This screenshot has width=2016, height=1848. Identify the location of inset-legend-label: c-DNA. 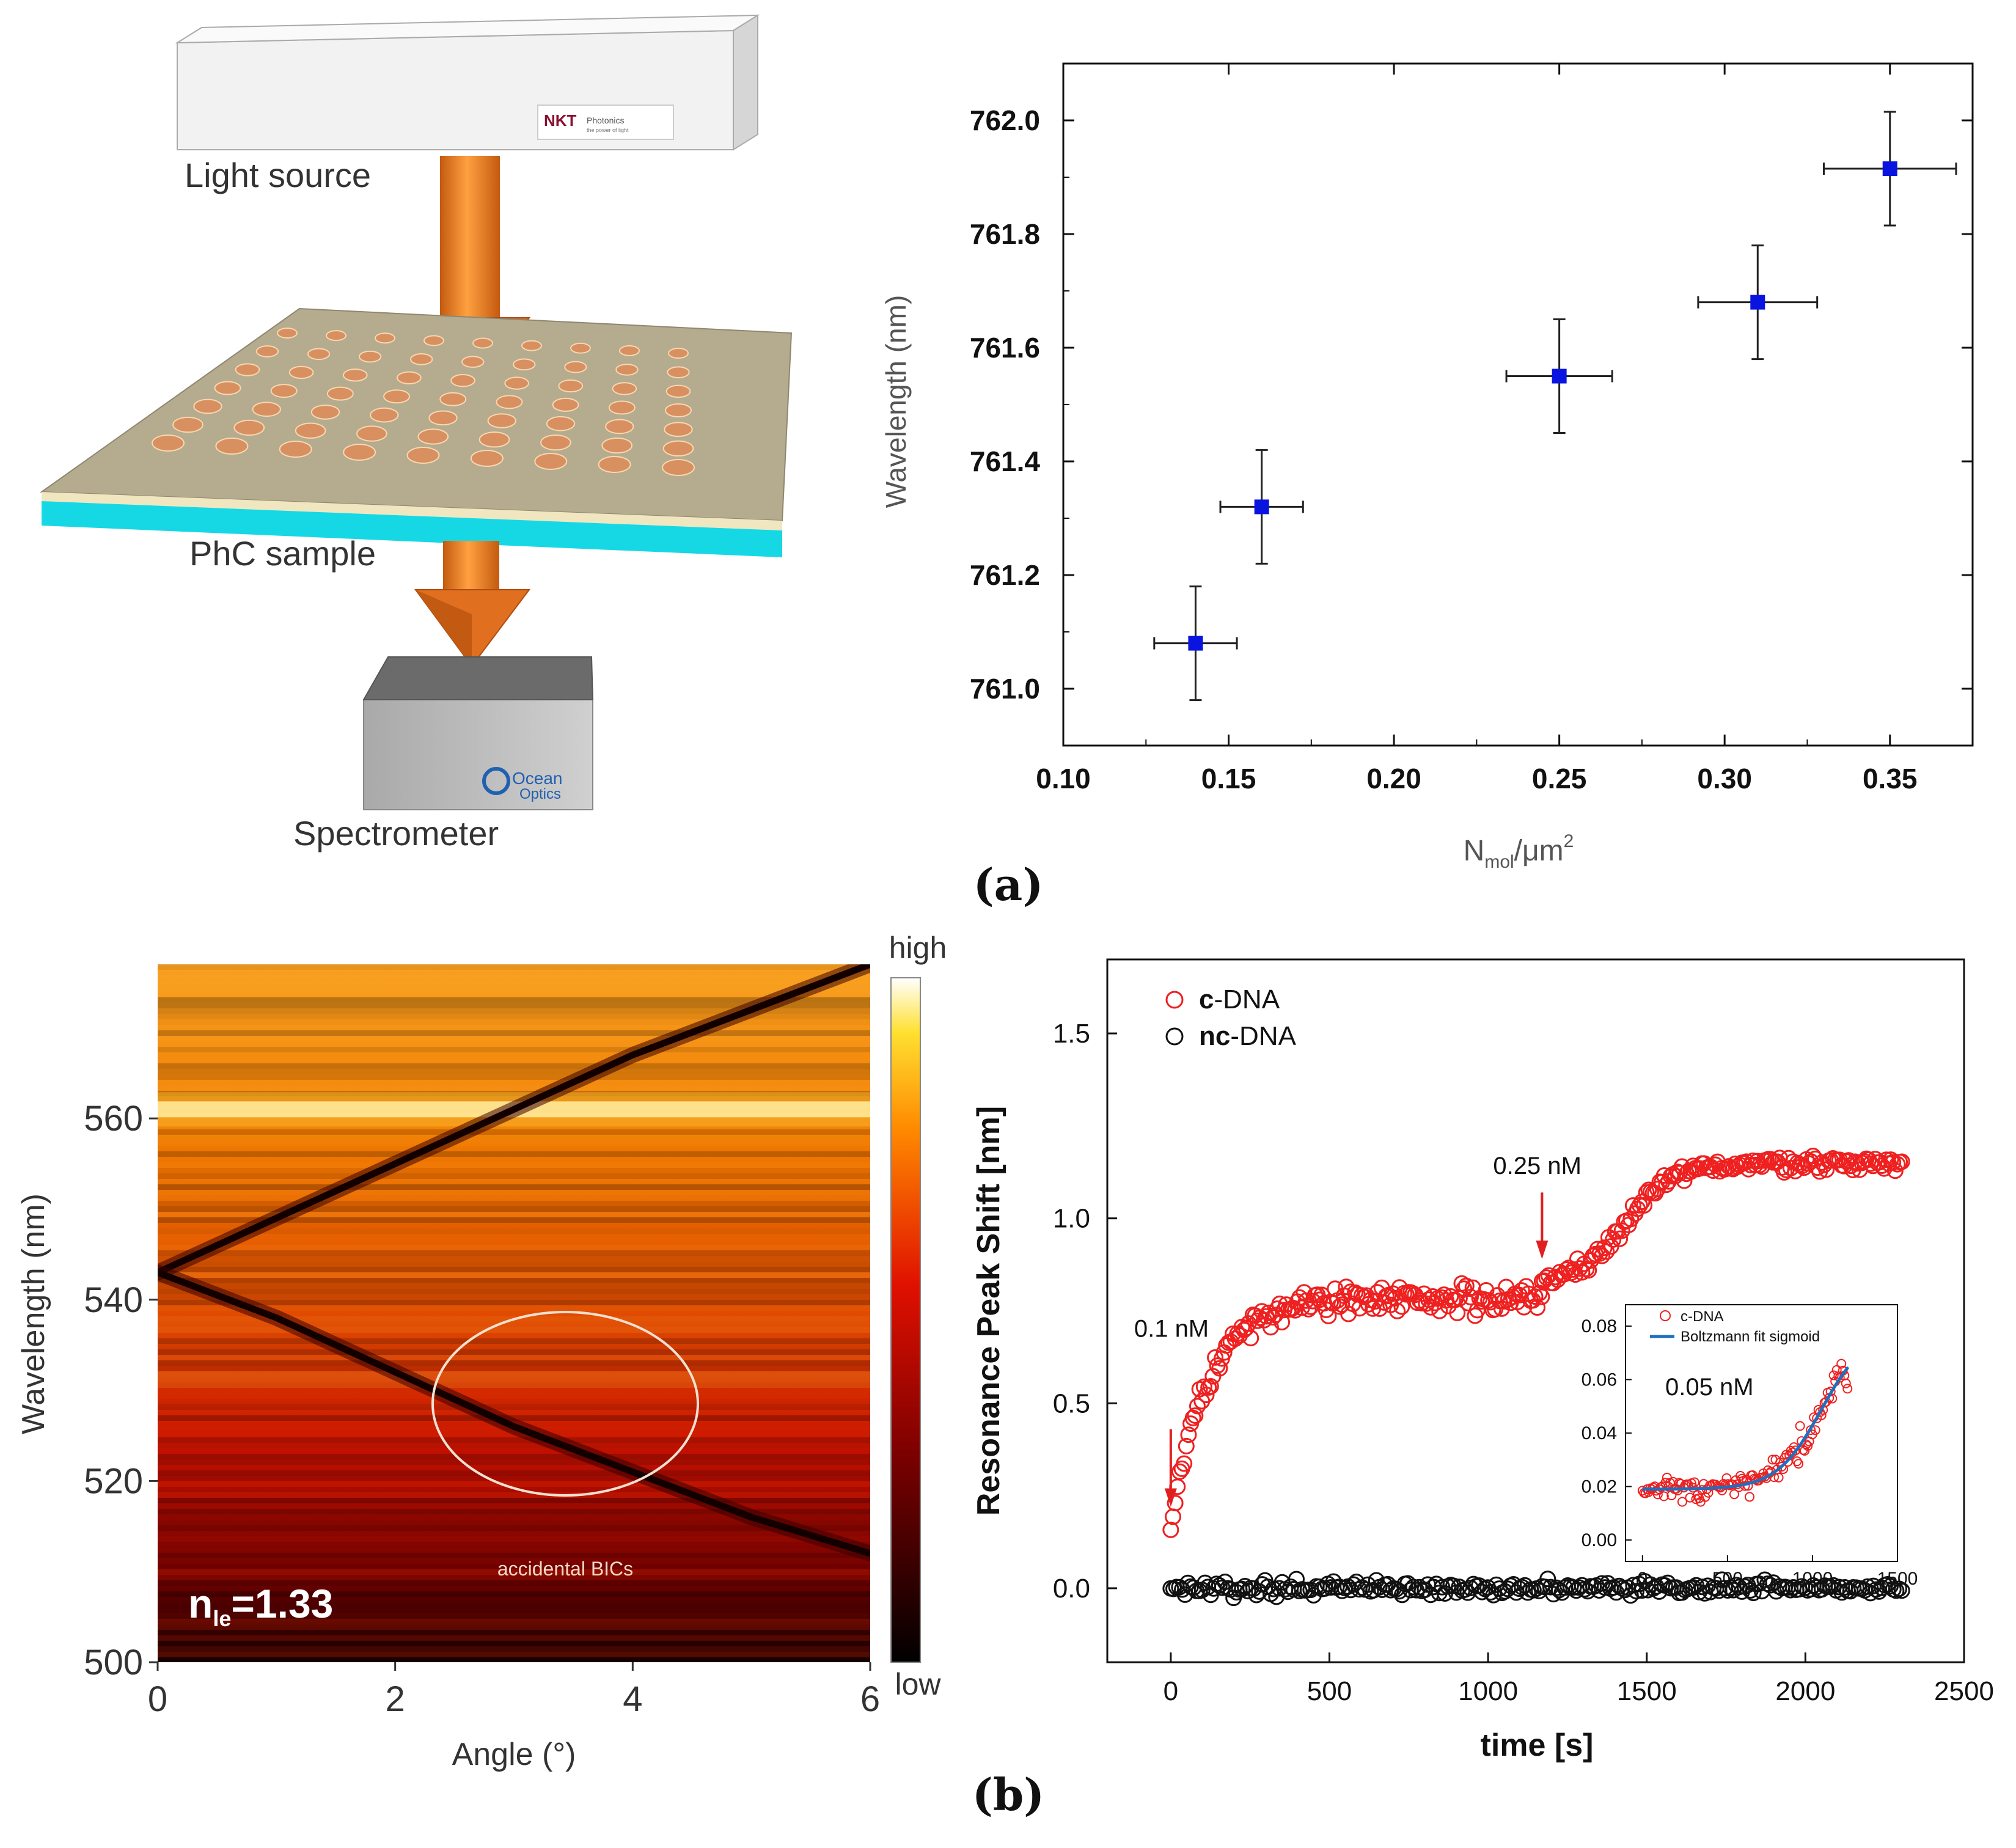
(1702, 1317).